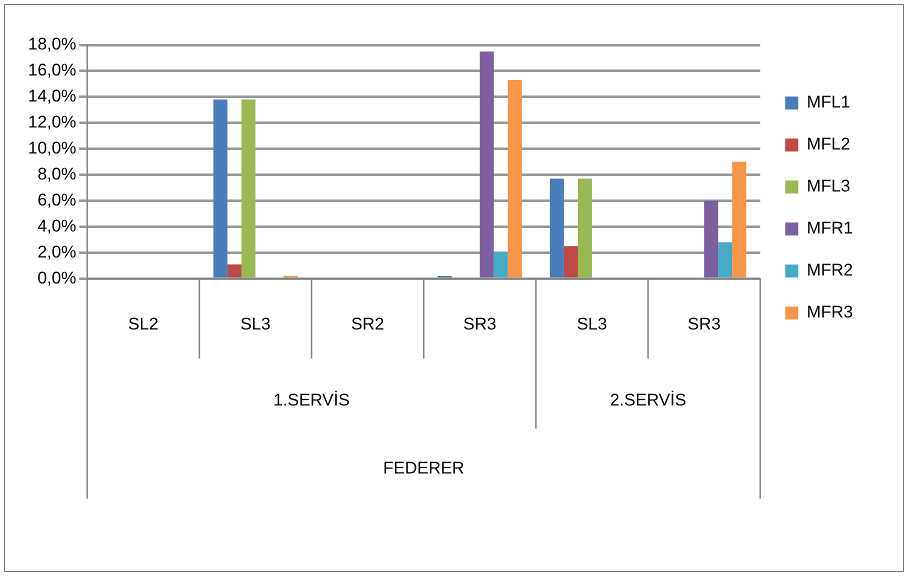  What do you see at coordinates (56, 226) in the screenshot?
I see `y-tick-label: 4,0%` at bounding box center [56, 226].